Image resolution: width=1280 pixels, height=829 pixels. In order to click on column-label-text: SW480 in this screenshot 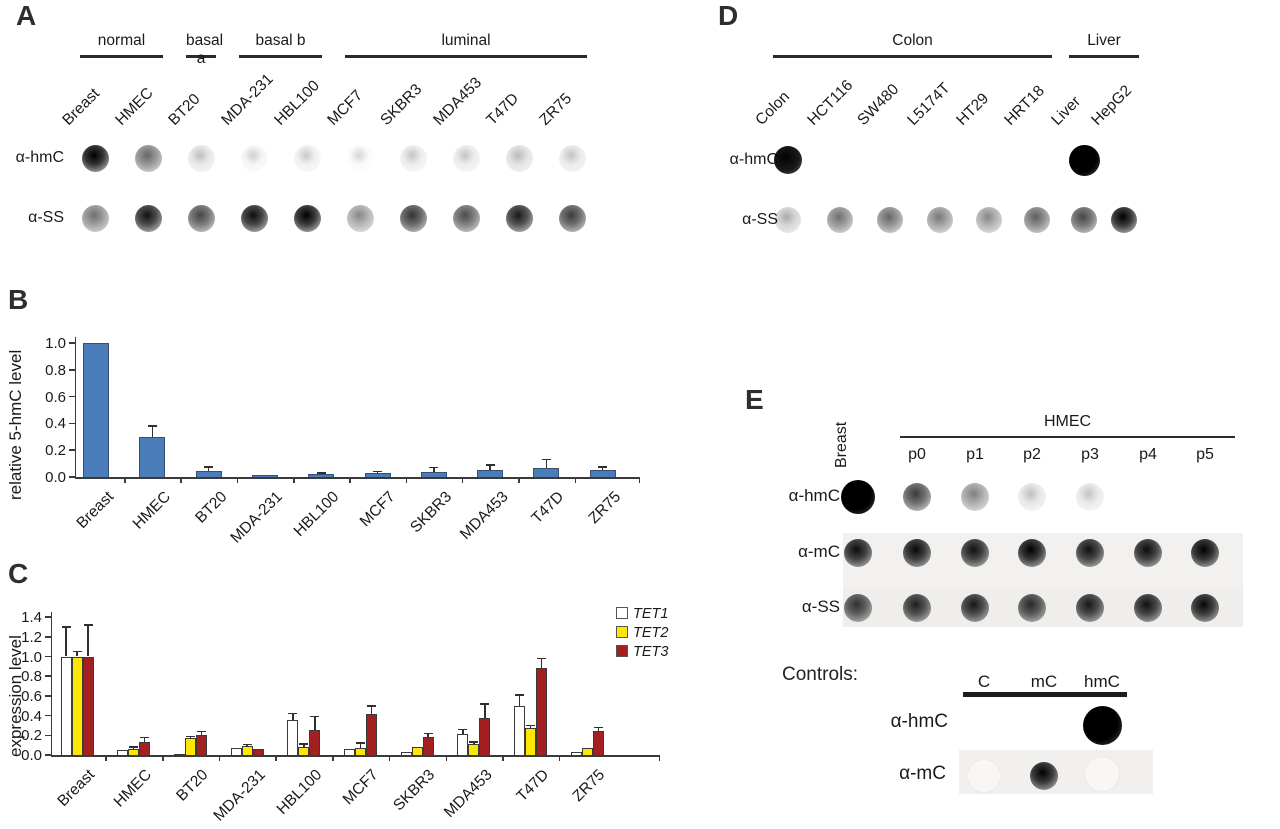, I will do `click(878, 104)`.